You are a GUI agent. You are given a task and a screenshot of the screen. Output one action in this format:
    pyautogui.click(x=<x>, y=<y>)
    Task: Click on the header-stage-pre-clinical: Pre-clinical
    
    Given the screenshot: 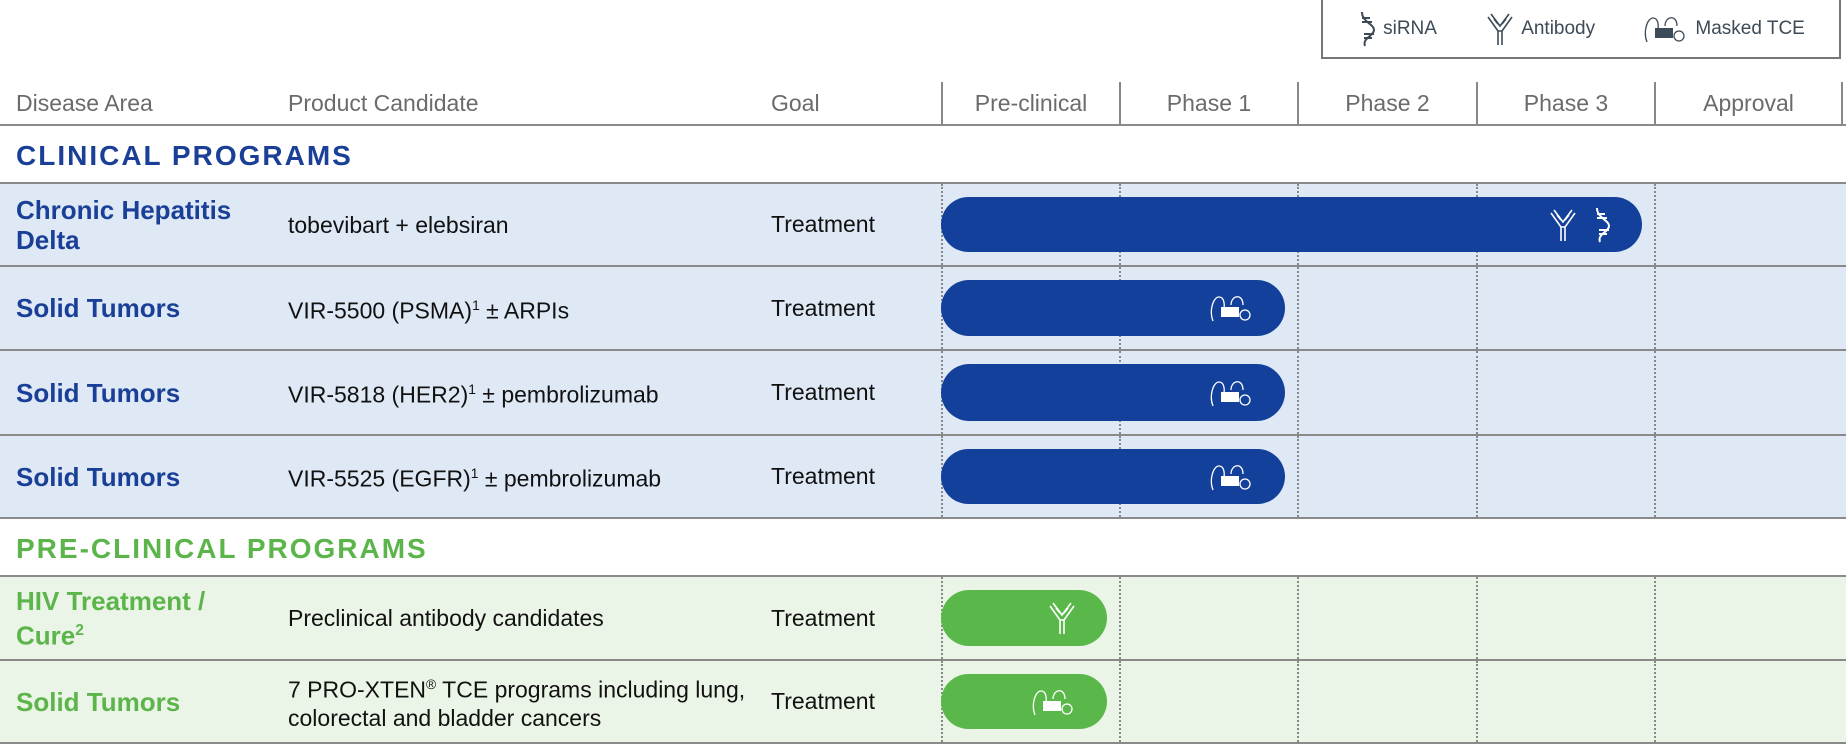 What is the action you would take?
    pyautogui.click(x=1030, y=103)
    